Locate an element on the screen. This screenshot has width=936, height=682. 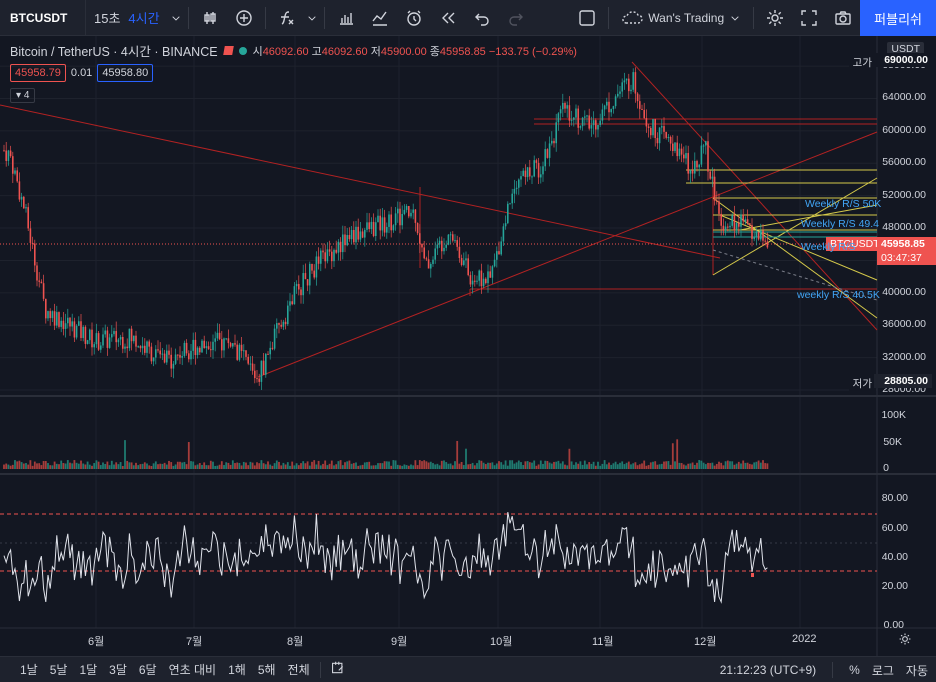
range-3m: 3달 is located at coordinates (118, 670).